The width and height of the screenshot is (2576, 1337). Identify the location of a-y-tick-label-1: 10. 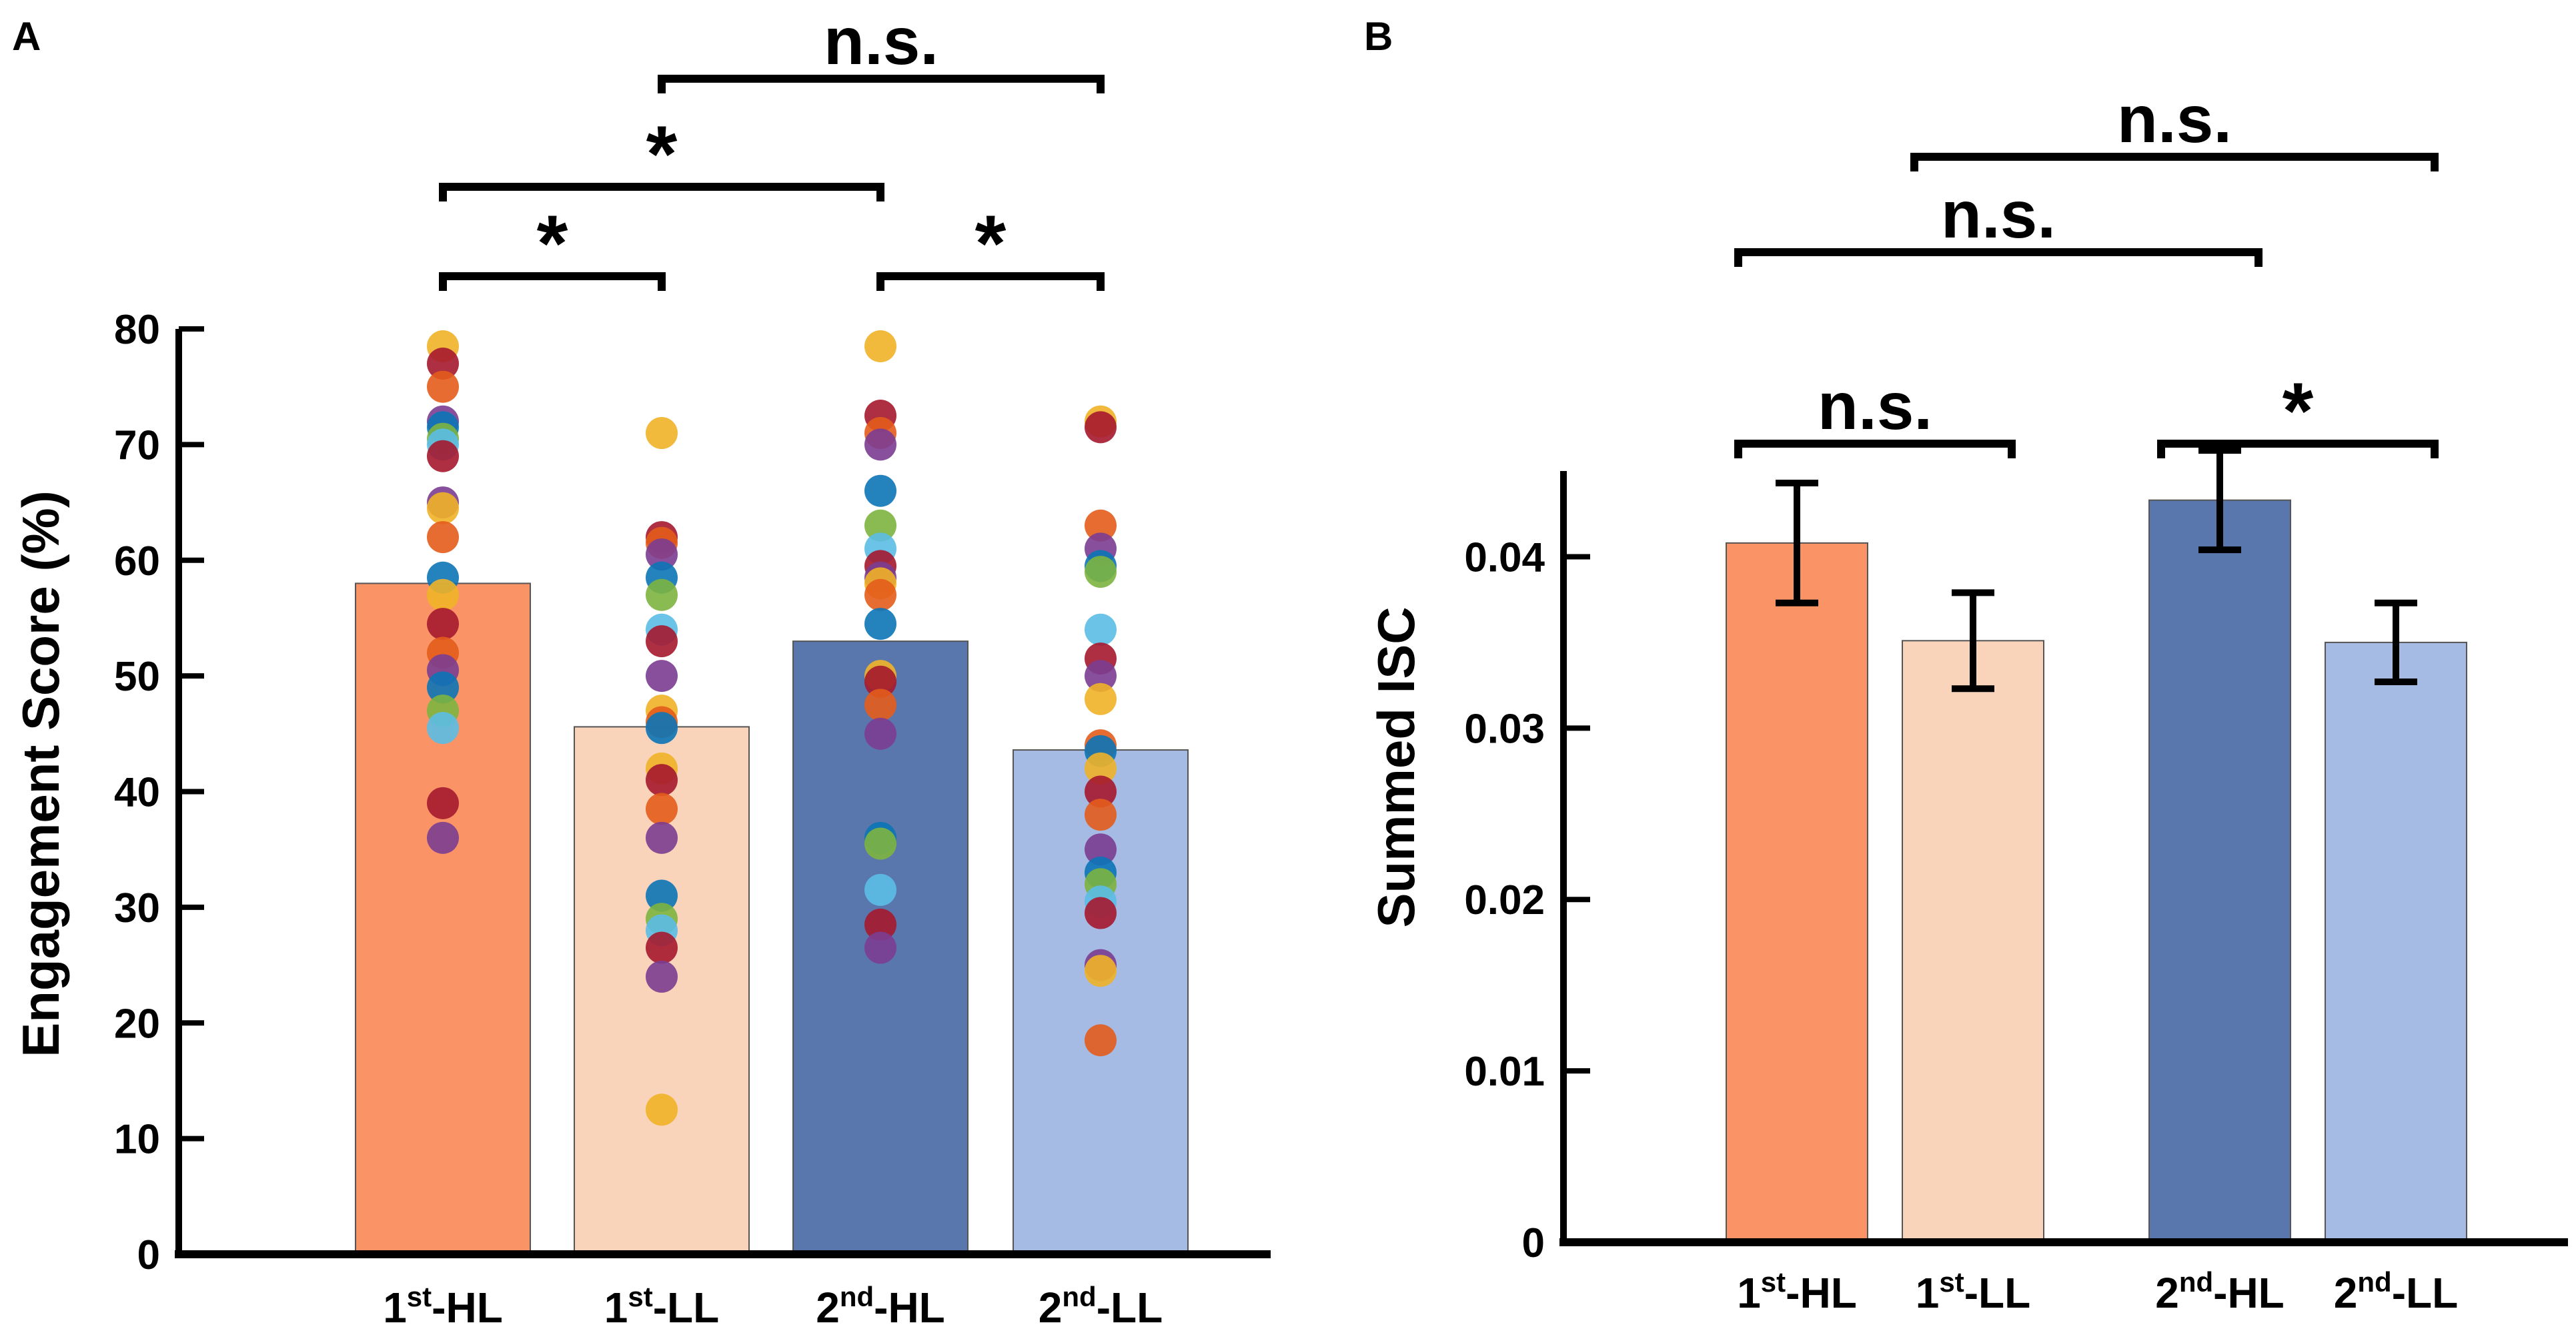
(137, 1140).